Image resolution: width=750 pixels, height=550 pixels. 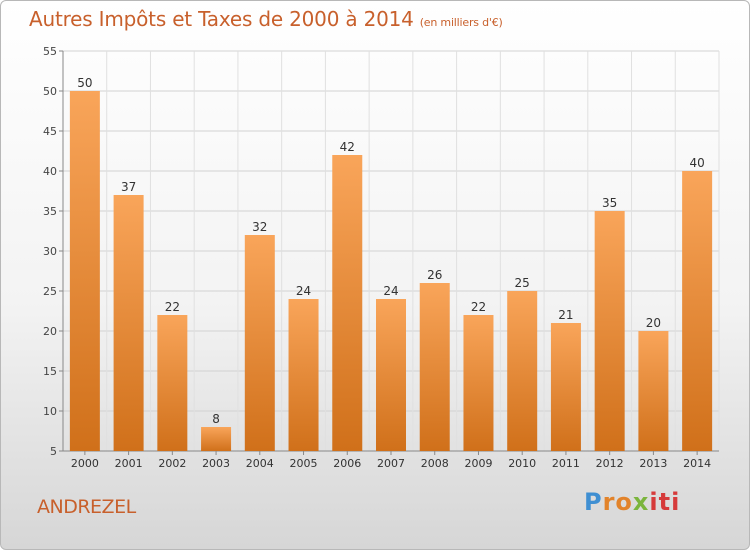 I want to click on x-tick-label-2004: 2004, so click(x=260, y=463).